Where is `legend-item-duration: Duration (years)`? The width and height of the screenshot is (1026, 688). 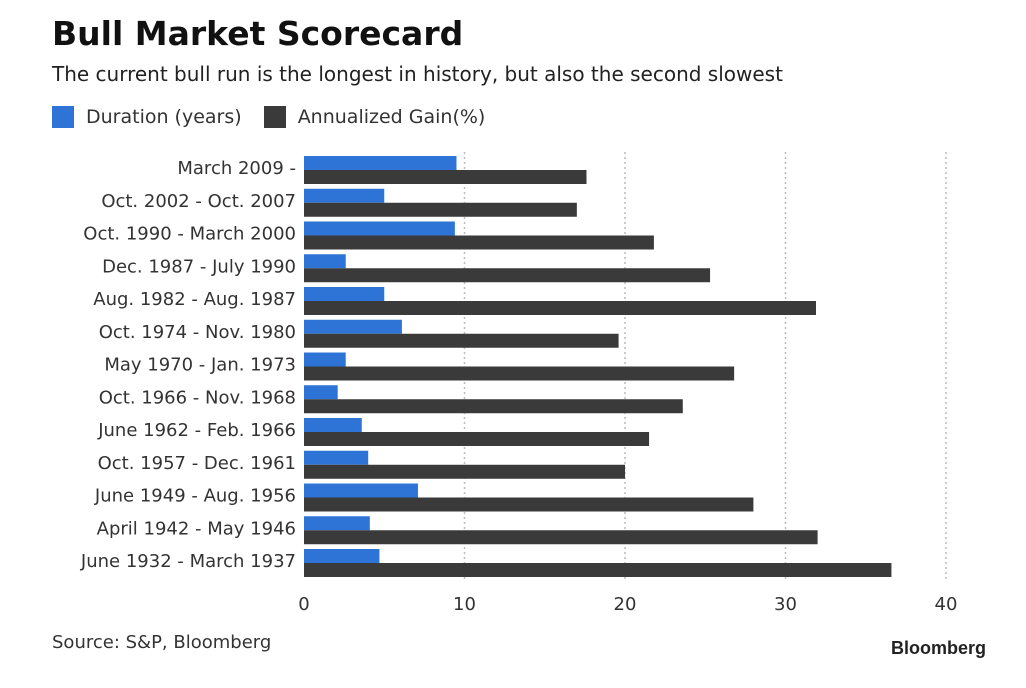
legend-item-duration: Duration (years) is located at coordinates (147, 117).